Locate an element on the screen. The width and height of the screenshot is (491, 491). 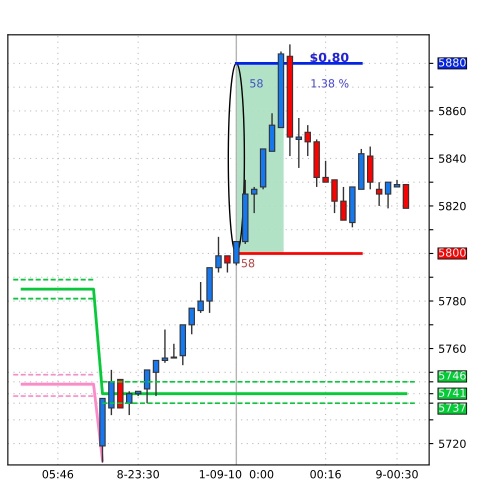
y-tick-label: 5760 is located at coordinates (452, 348).